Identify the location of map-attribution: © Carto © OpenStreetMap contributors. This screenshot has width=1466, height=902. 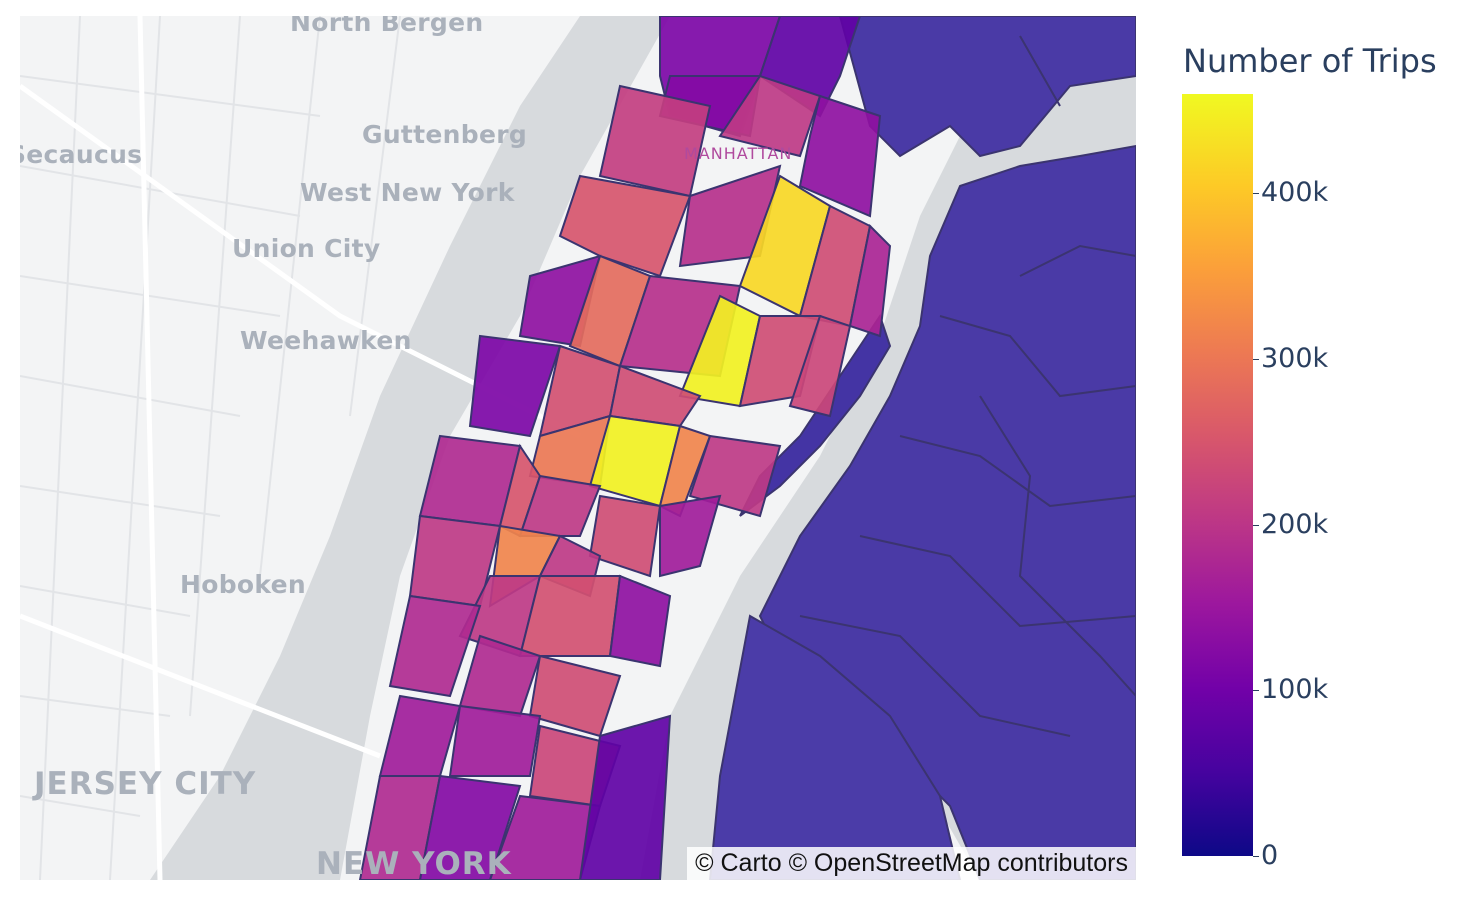
(911, 863).